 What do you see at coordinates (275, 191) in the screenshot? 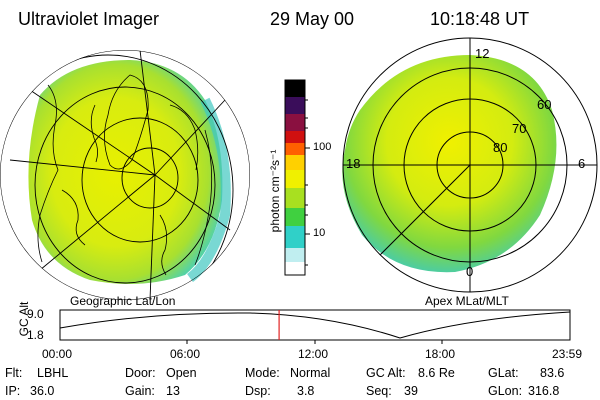
I see `colorbar-unit-label: photon cm⁻²s⁻¹` at bounding box center [275, 191].